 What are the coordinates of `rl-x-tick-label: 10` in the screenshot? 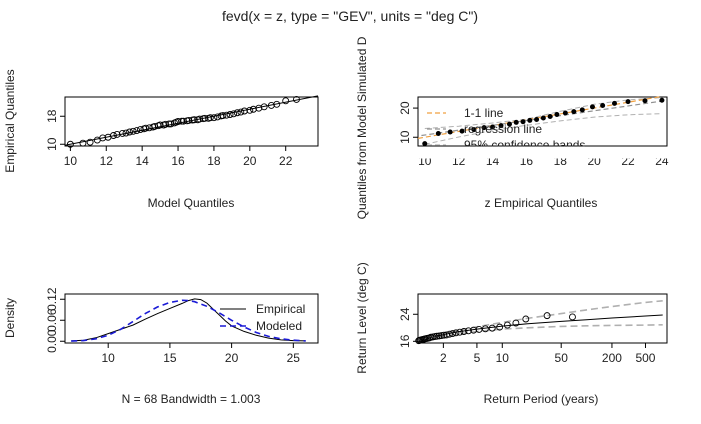 It's located at (503, 358).